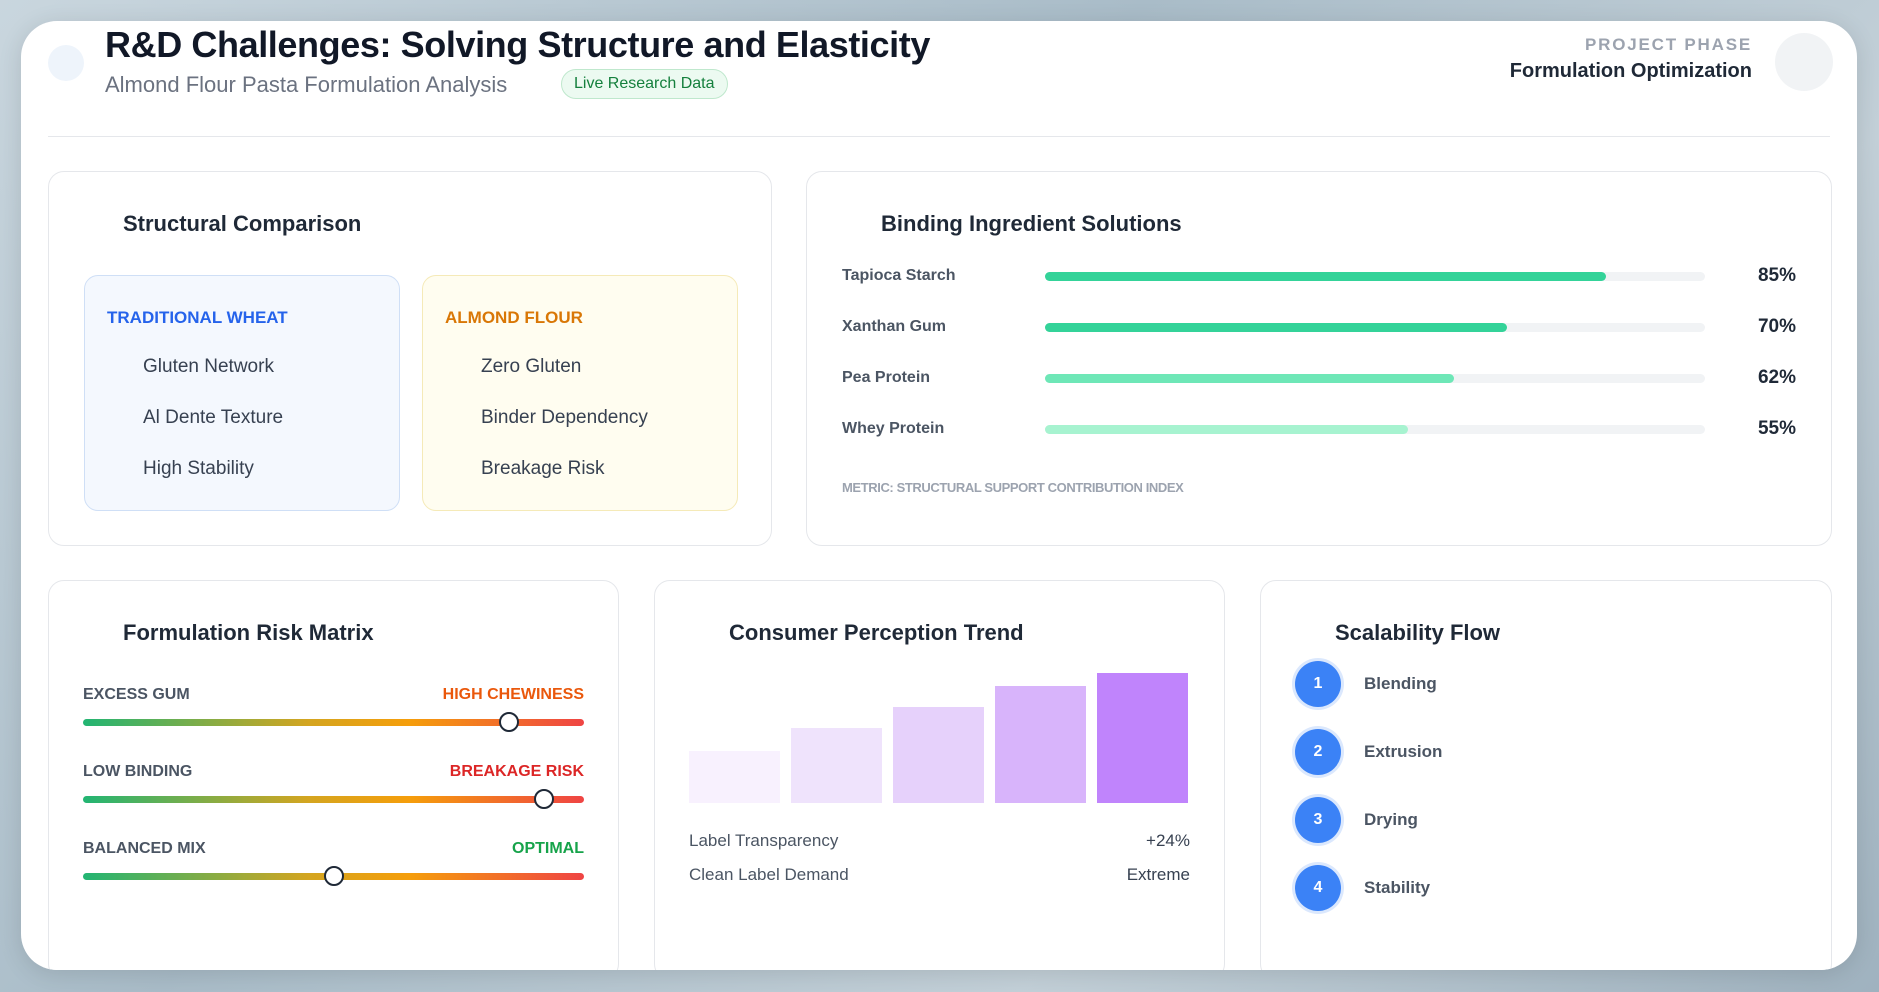 This screenshot has height=992, width=1879. I want to click on header-avatar-icon, so click(66, 63).